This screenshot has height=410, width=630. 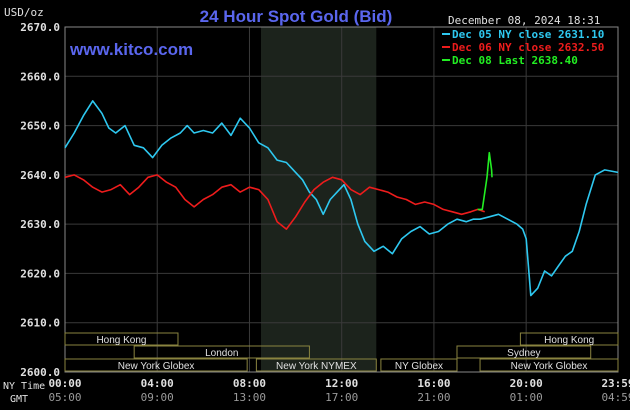 What do you see at coordinates (526, 397) in the screenshot?
I see `x-tick-label-gmt: 01:00` at bounding box center [526, 397].